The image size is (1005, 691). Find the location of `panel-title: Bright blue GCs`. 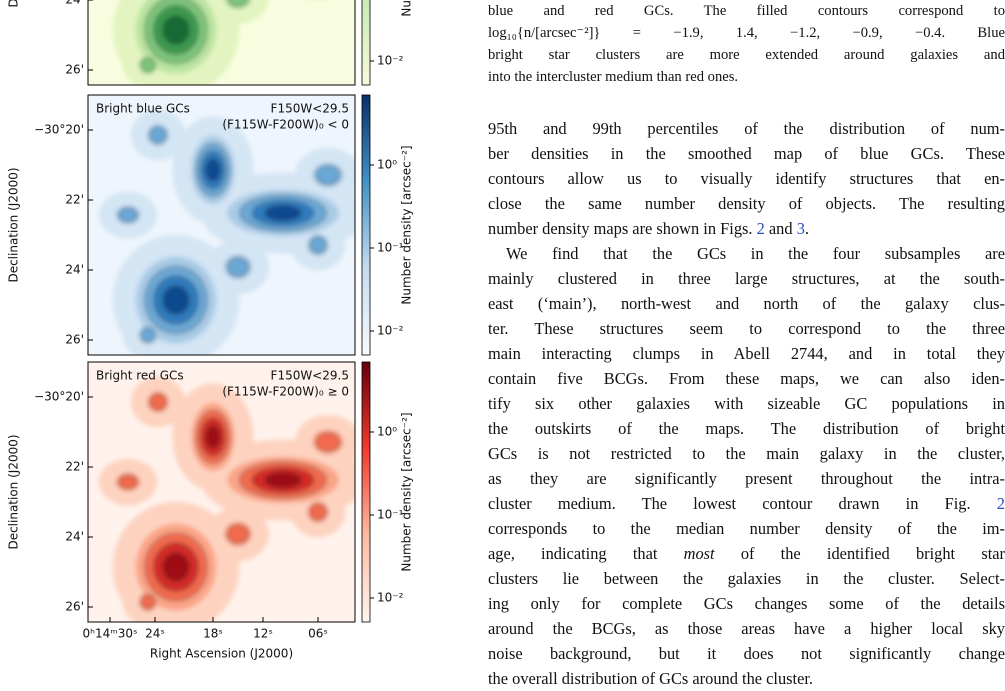

panel-title: Bright blue GCs is located at coordinates (143, 109).